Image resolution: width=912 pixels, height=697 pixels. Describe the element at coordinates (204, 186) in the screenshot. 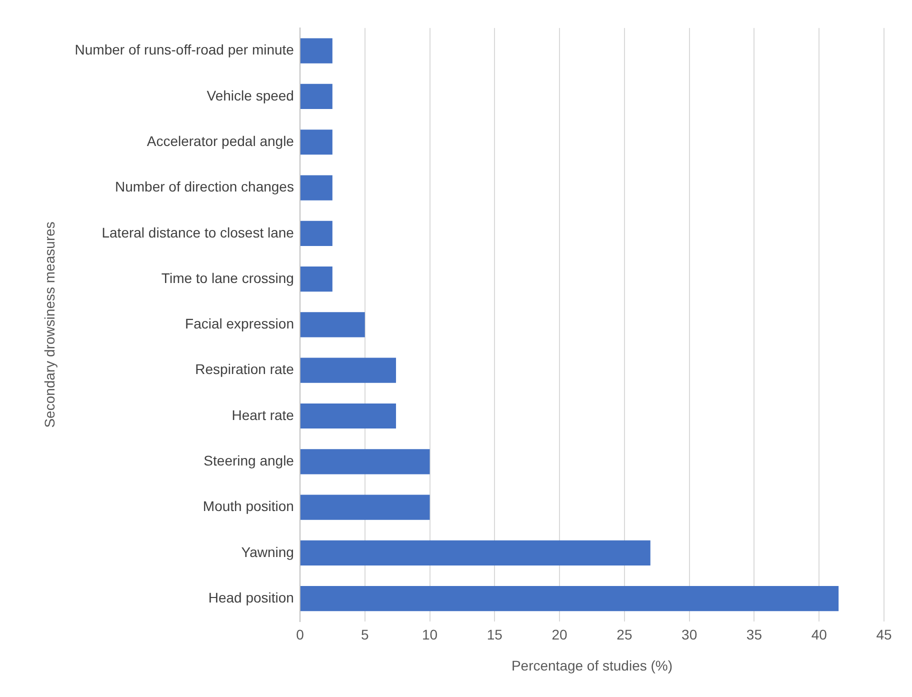

I see `y-tick-label: Number of direction changes` at that location.